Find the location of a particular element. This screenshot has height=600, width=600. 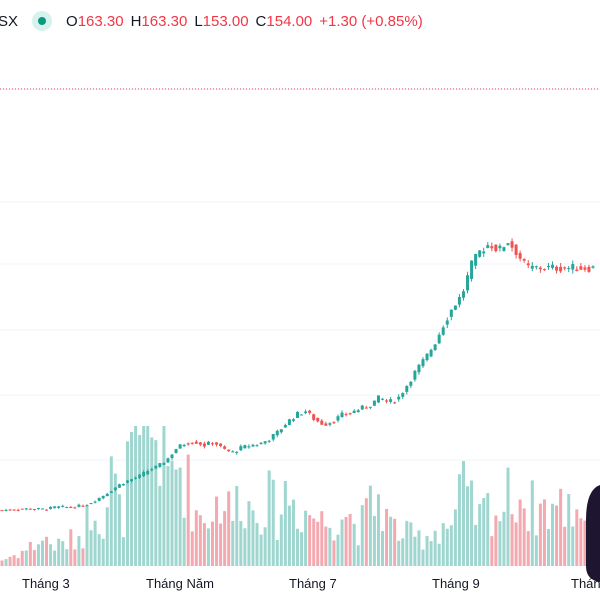

high-value: 163.30 is located at coordinates (164, 21).